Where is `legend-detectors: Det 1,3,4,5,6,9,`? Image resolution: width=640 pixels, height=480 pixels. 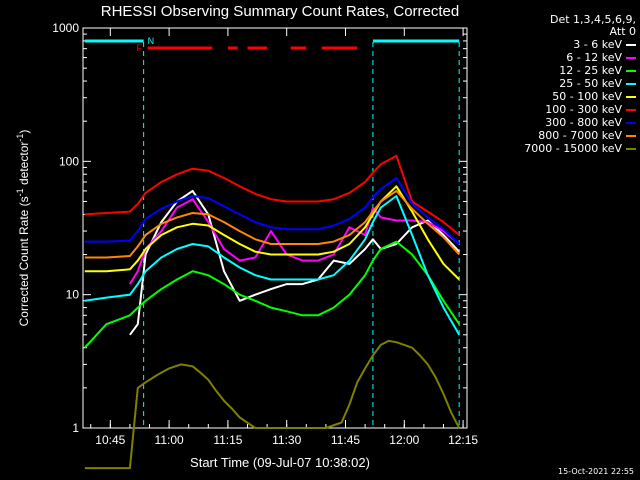 legend-detectors: Det 1,3,4,5,6,9, is located at coordinates (592, 19).